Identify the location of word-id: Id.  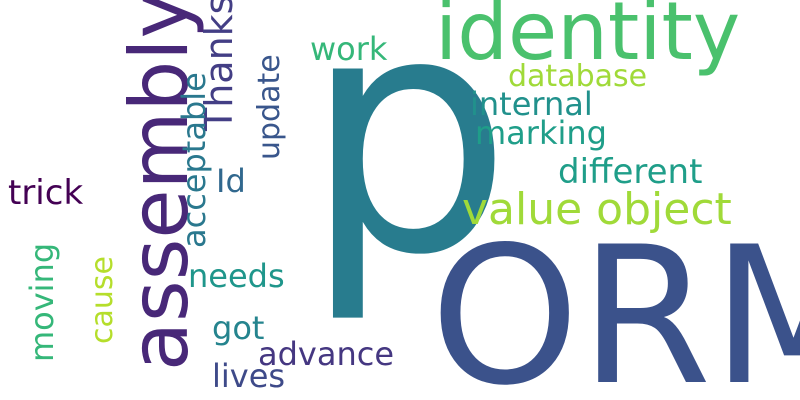
(231, 181).